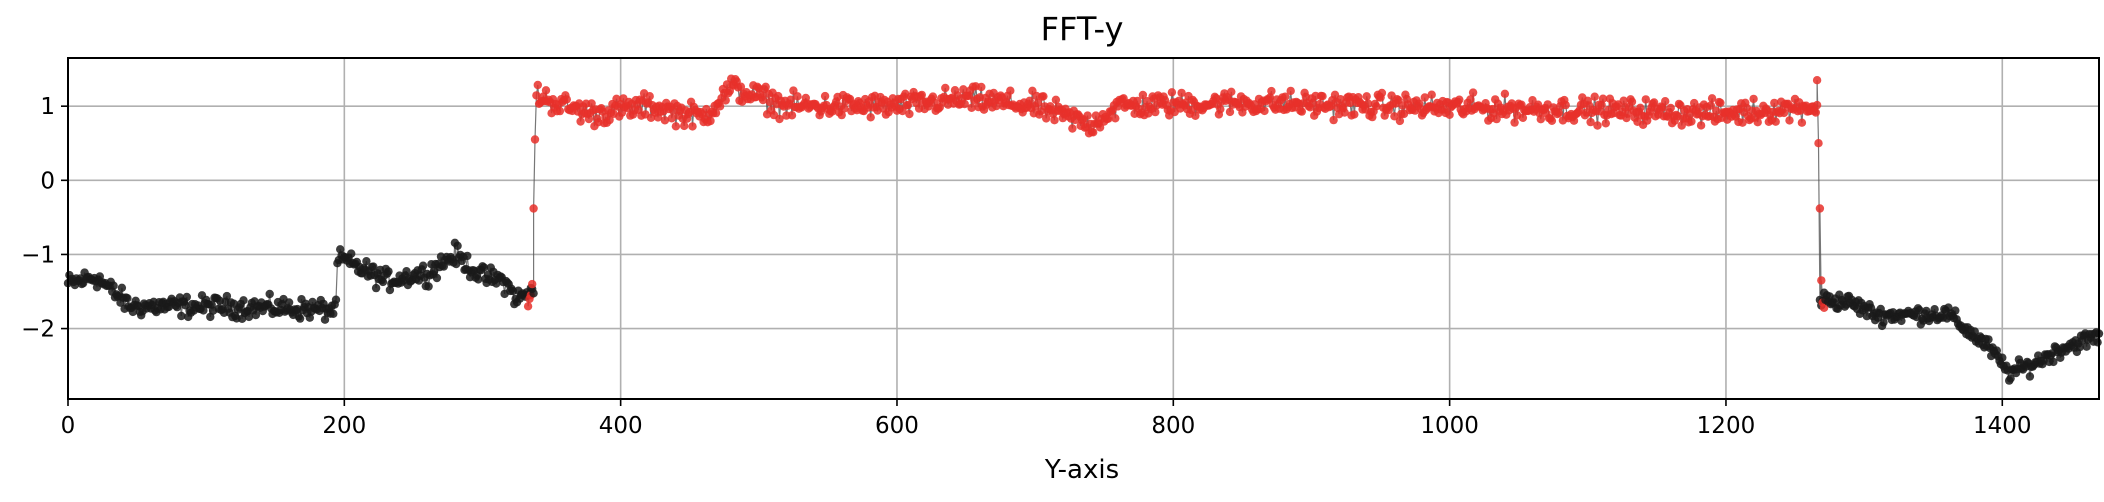  What do you see at coordinates (1082, 29) in the screenshot?
I see `chart-title: FFT-y` at bounding box center [1082, 29].